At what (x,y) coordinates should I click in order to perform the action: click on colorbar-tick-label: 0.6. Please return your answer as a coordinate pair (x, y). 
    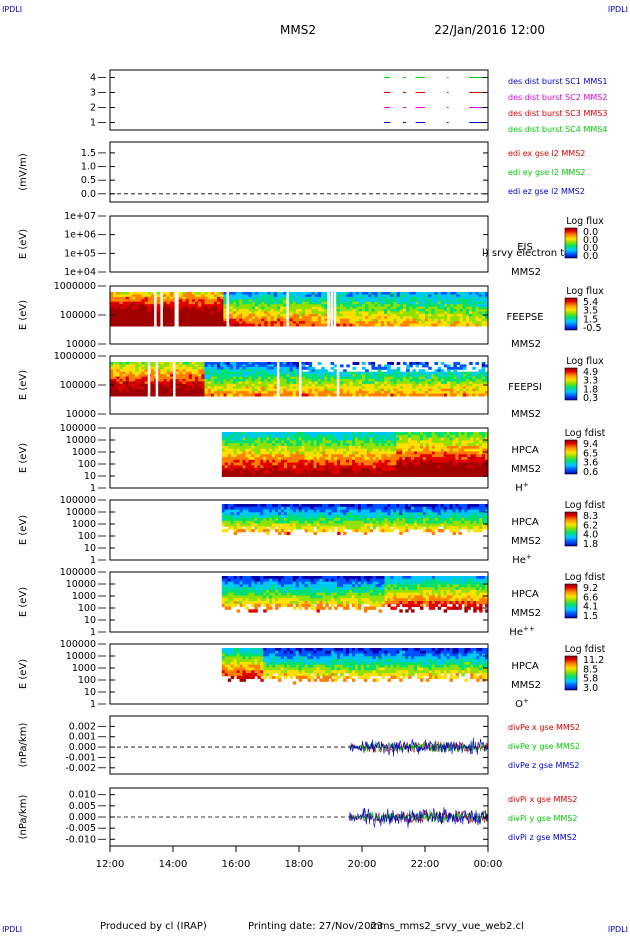
    Looking at the image, I should click on (590, 472).